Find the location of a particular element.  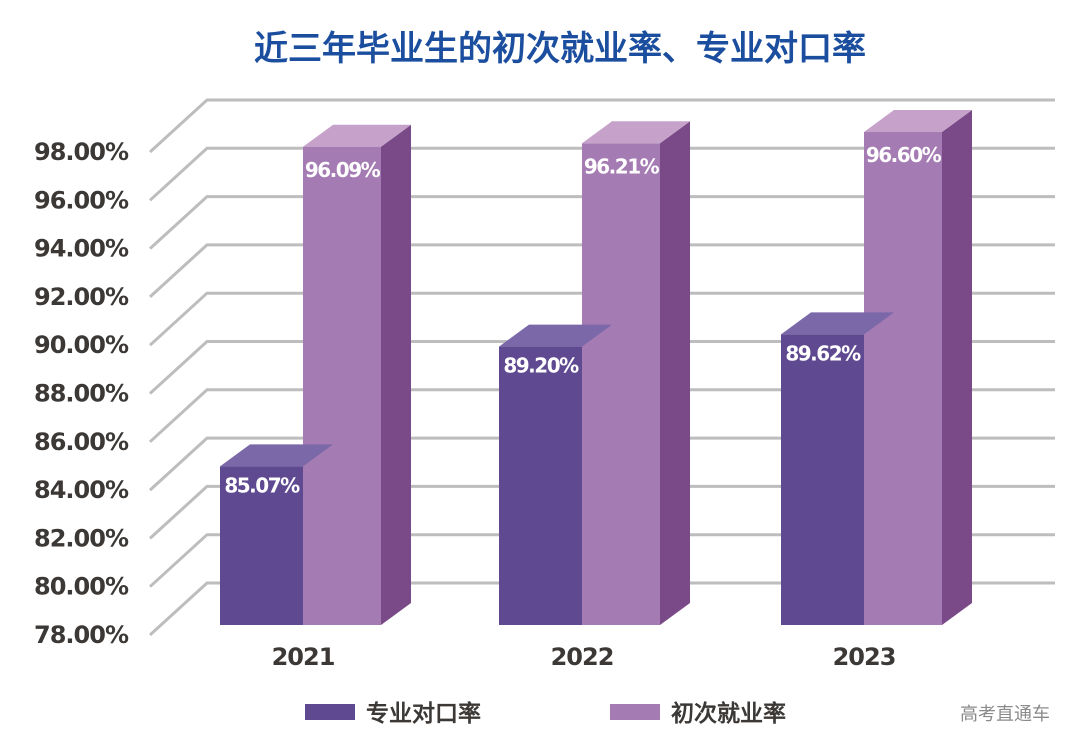

y-tick-label: 86.00% is located at coordinates (81, 442).